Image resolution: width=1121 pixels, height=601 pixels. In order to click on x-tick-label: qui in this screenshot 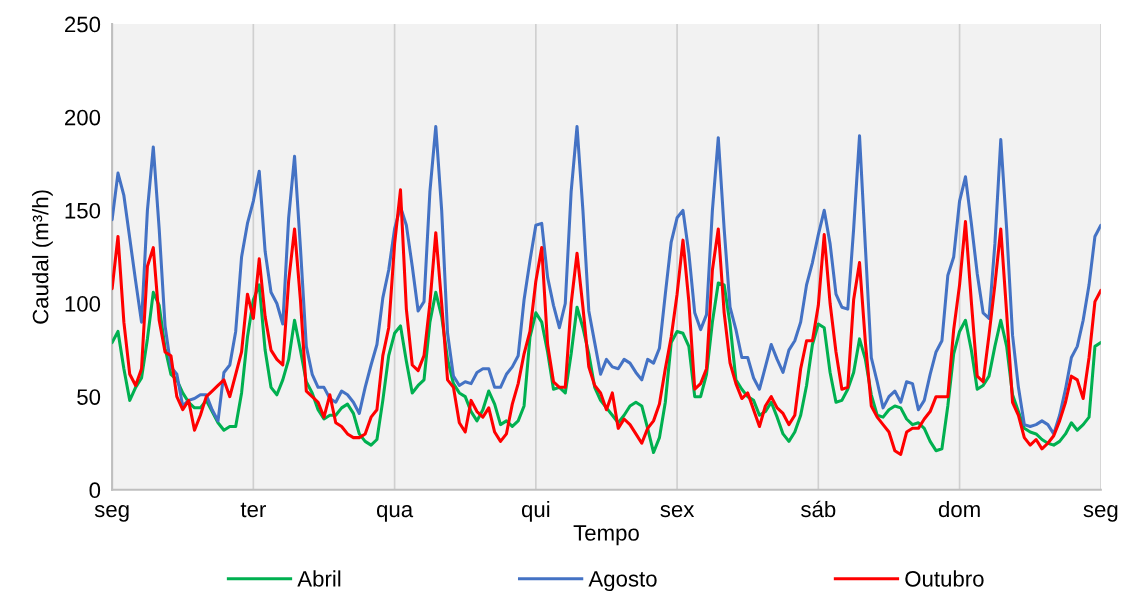, I will do `click(535, 511)`.